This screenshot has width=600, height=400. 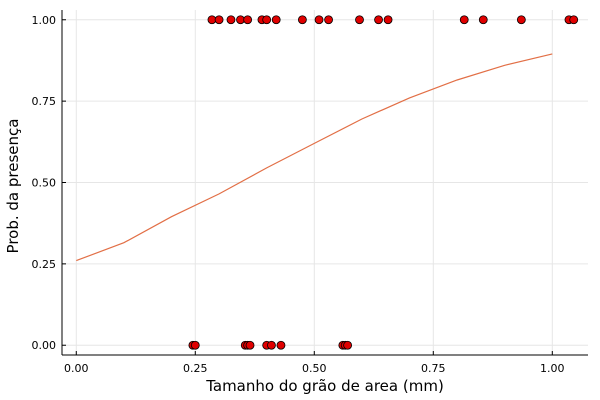 I want to click on y-tick-label: 1.00, so click(x=44, y=20).